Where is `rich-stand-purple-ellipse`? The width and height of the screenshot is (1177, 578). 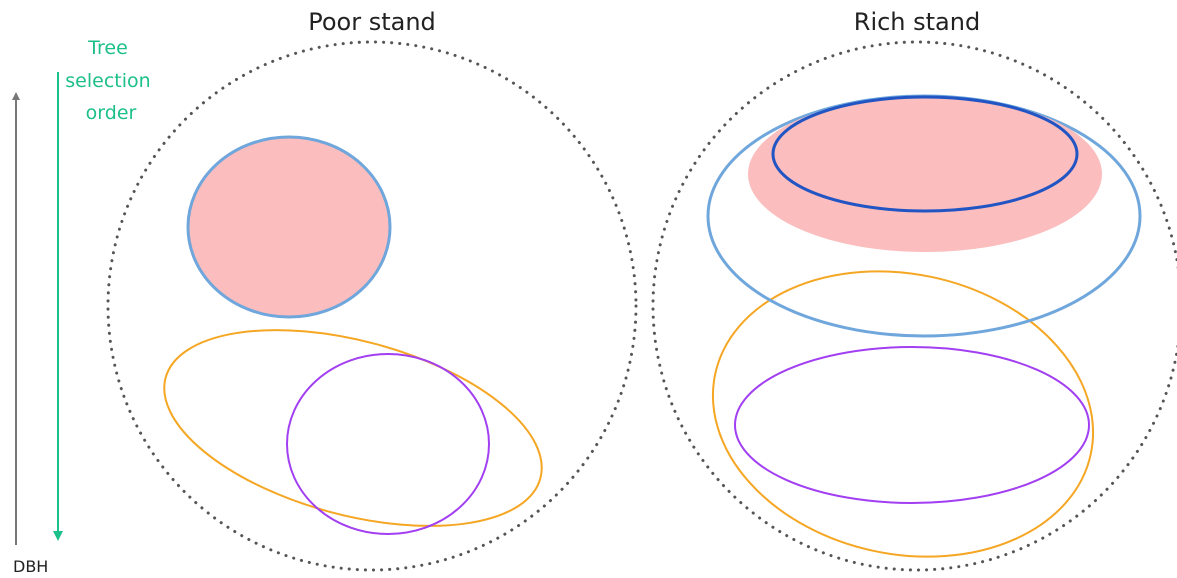
rich-stand-purple-ellipse is located at coordinates (912, 425).